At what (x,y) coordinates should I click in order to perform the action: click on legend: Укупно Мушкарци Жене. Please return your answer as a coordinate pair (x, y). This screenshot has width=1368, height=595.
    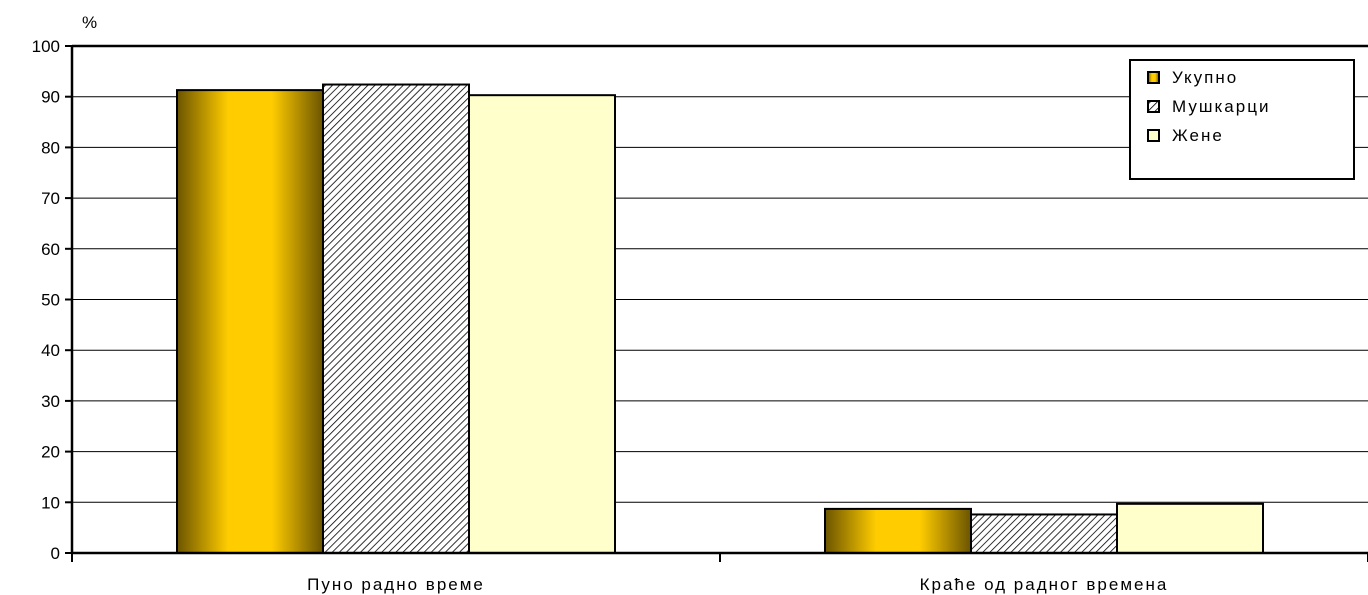
    Looking at the image, I should click on (1242, 119).